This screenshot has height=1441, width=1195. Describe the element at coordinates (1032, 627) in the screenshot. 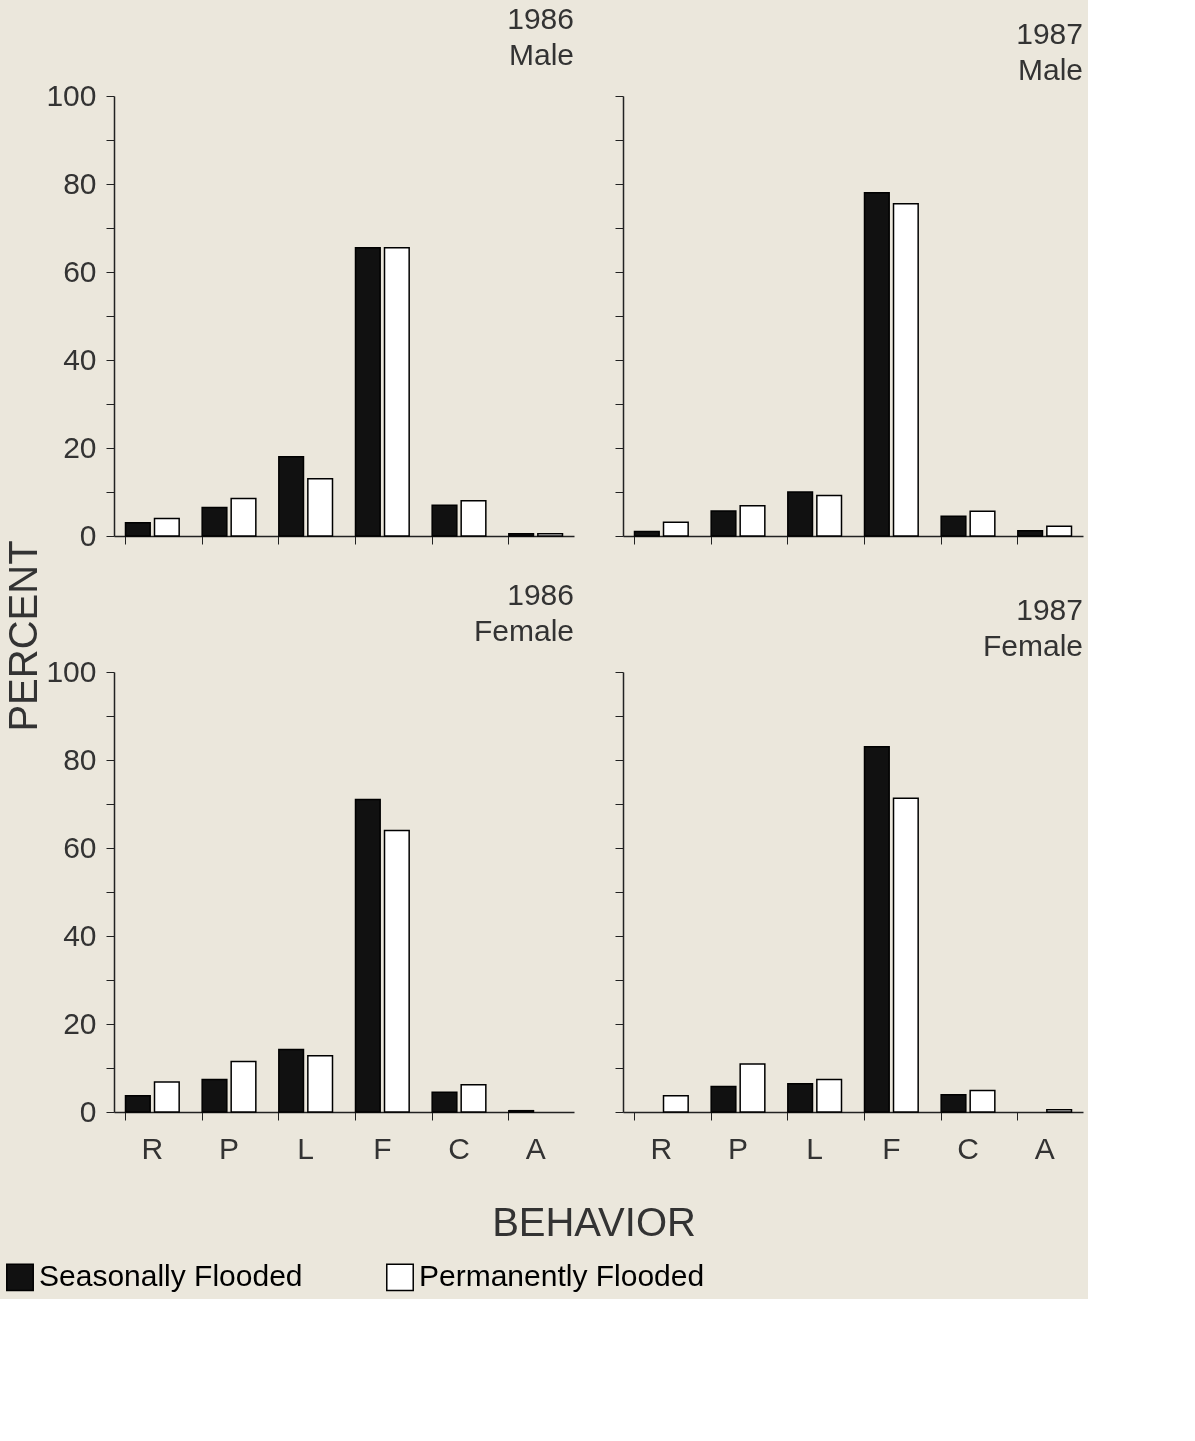

I see `chart-title: 1987 Female` at that location.